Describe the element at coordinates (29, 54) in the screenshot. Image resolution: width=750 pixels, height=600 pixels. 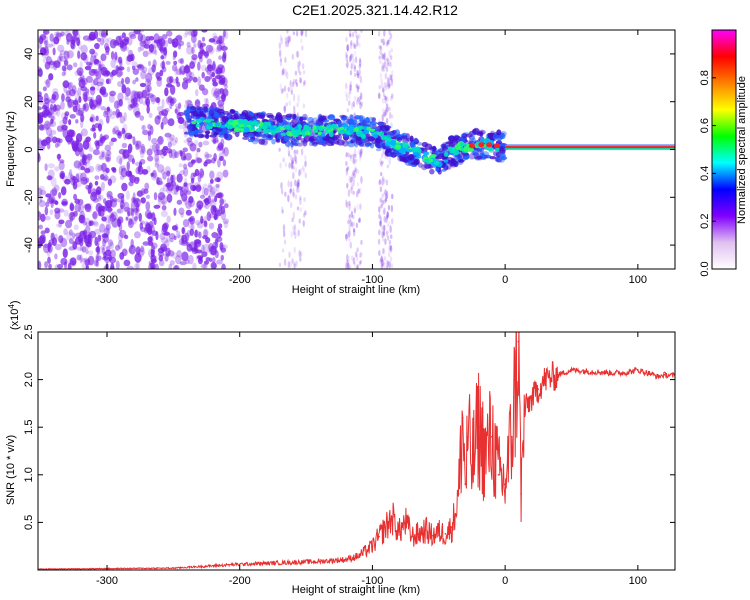
I see `y-tick-label: 40` at that location.